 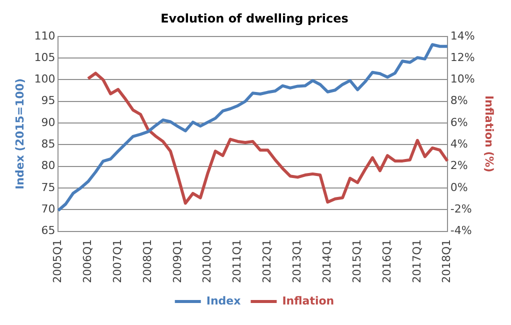 I want to click on x-tick-label: 2011Q1, so click(x=237, y=261).